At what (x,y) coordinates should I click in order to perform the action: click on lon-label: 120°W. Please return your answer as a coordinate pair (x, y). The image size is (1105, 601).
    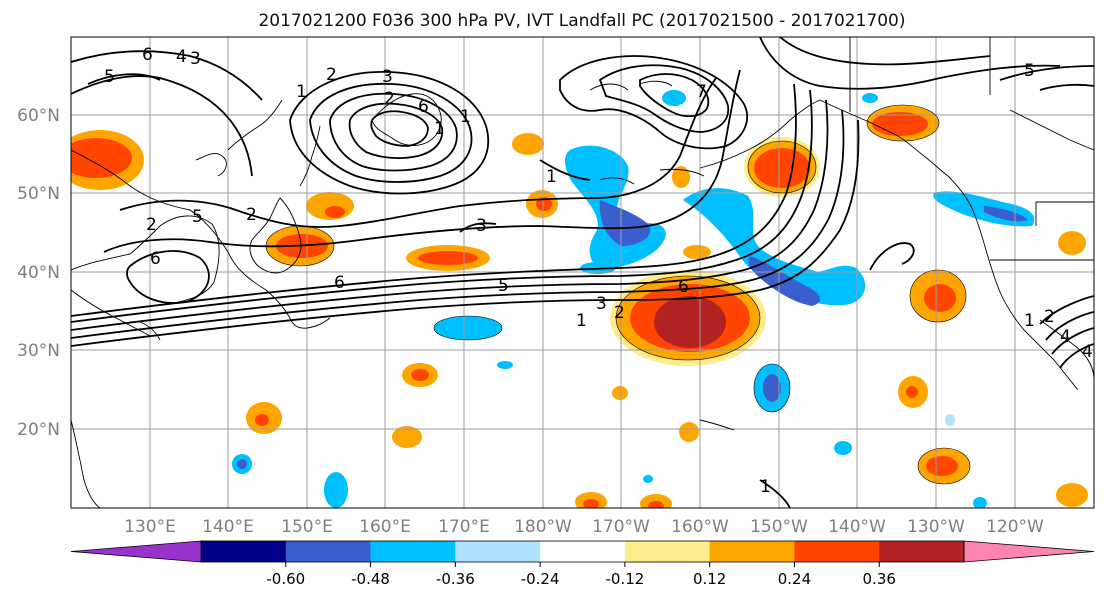
    Looking at the image, I should click on (1015, 527).